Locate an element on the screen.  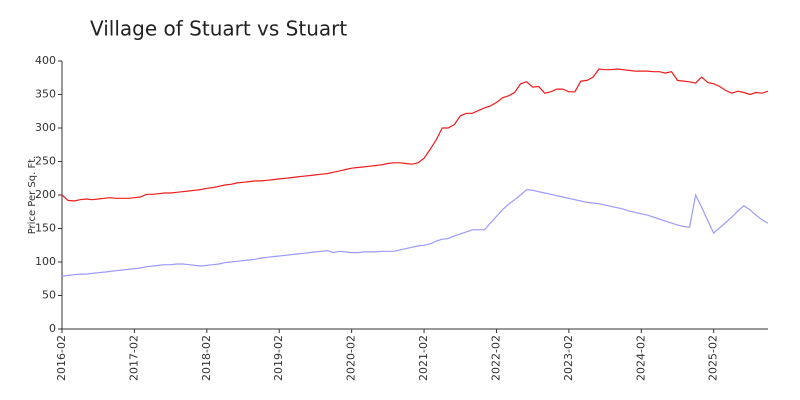
x-tick-label: 2021-02 is located at coordinates (423, 358).